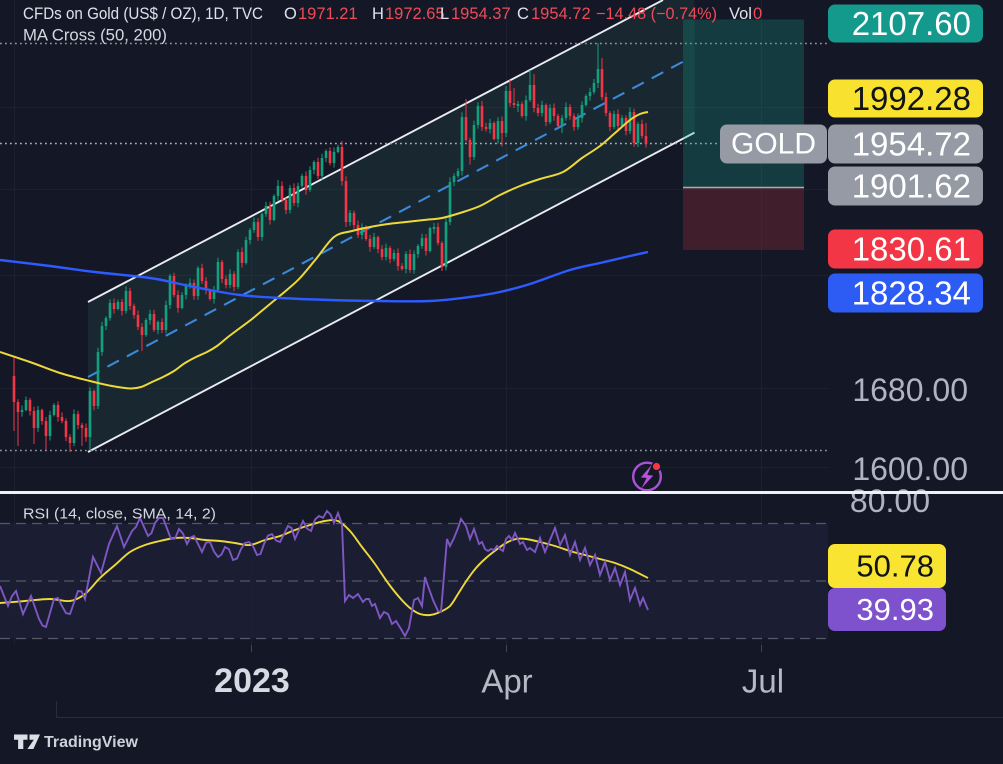 This screenshot has height=764, width=1003. Describe the element at coordinates (91, 742) in the screenshot. I see `svg-text: TradingView` at that location.